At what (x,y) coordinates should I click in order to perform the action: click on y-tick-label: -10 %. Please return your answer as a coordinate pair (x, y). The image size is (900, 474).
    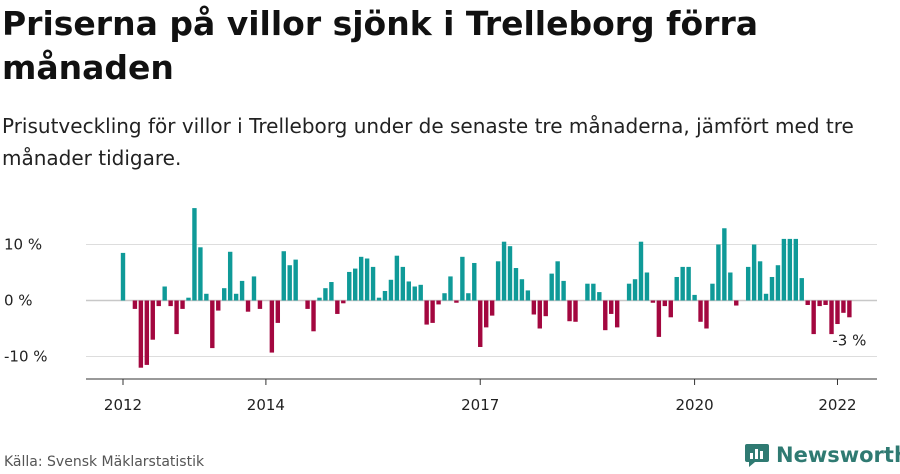
    Looking at the image, I should click on (26, 357).